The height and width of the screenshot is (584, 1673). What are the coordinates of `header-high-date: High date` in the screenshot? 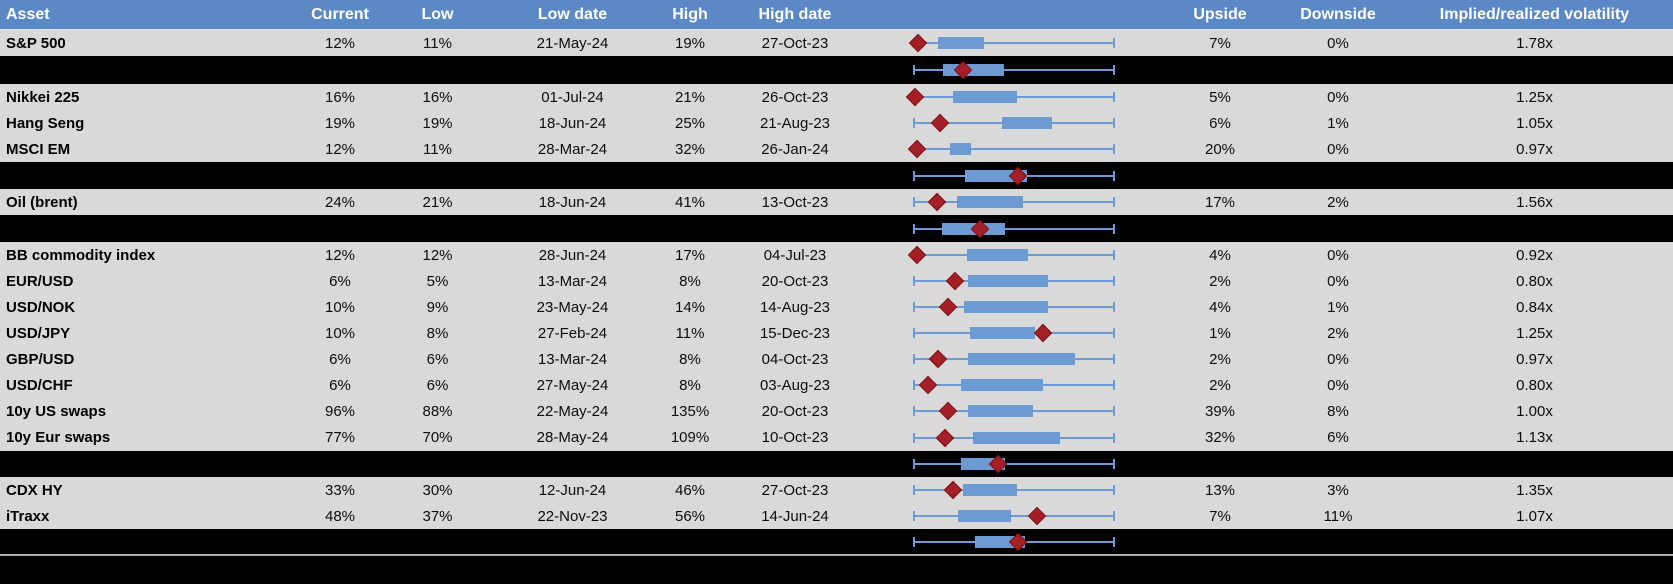 It's located at (795, 14).